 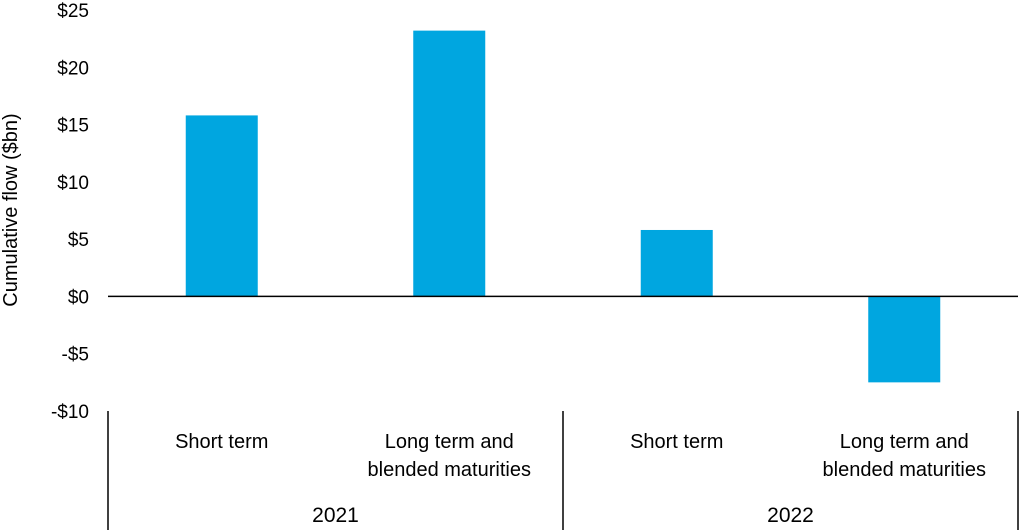 What do you see at coordinates (75, 355) in the screenshot?
I see `y-tick-label: -$5` at bounding box center [75, 355].